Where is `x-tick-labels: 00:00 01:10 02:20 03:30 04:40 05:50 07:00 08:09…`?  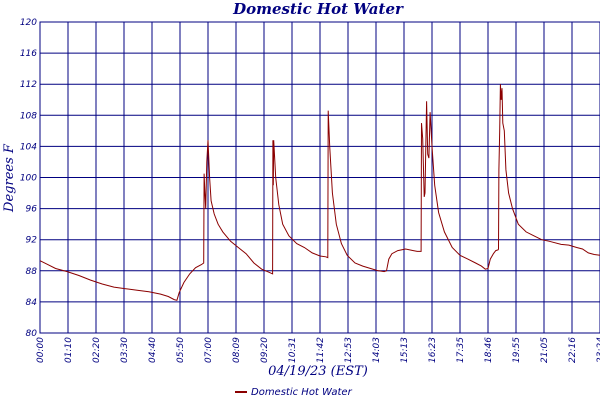
x-tick-labels: 00:00 01:10 02:20 03:30 04:40 05:50 07:00 08:09… is located at coordinates (318, 350).